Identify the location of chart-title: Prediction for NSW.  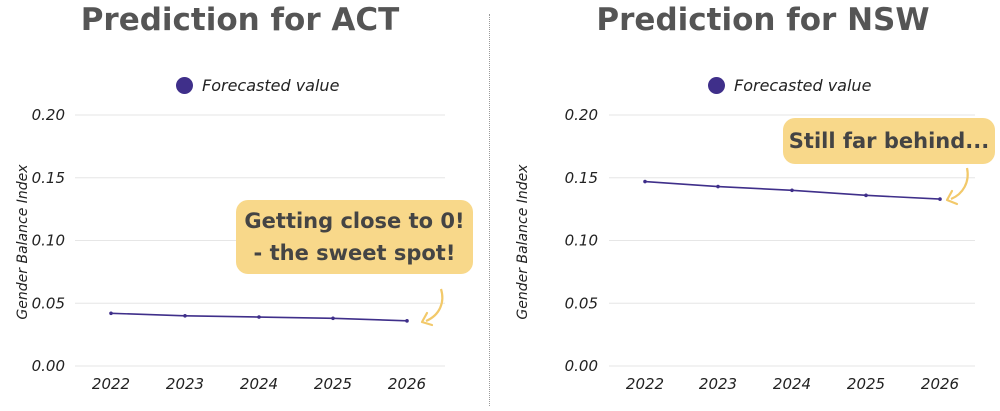
(763, 20).